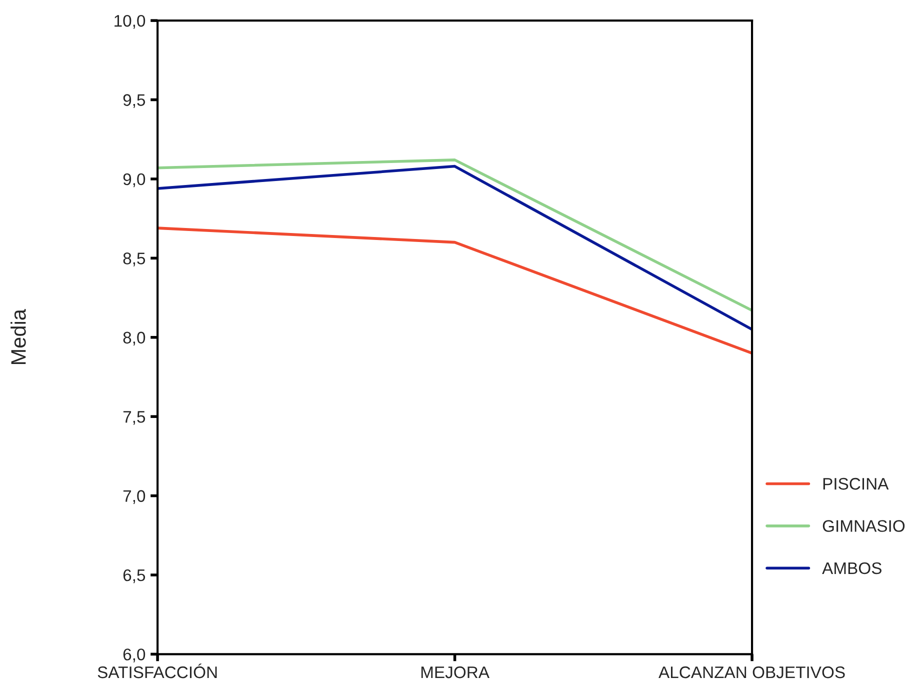 This screenshot has height=685, width=916. Describe the element at coordinates (134, 418) in the screenshot. I see `y-tick-label: 7,5` at that location.